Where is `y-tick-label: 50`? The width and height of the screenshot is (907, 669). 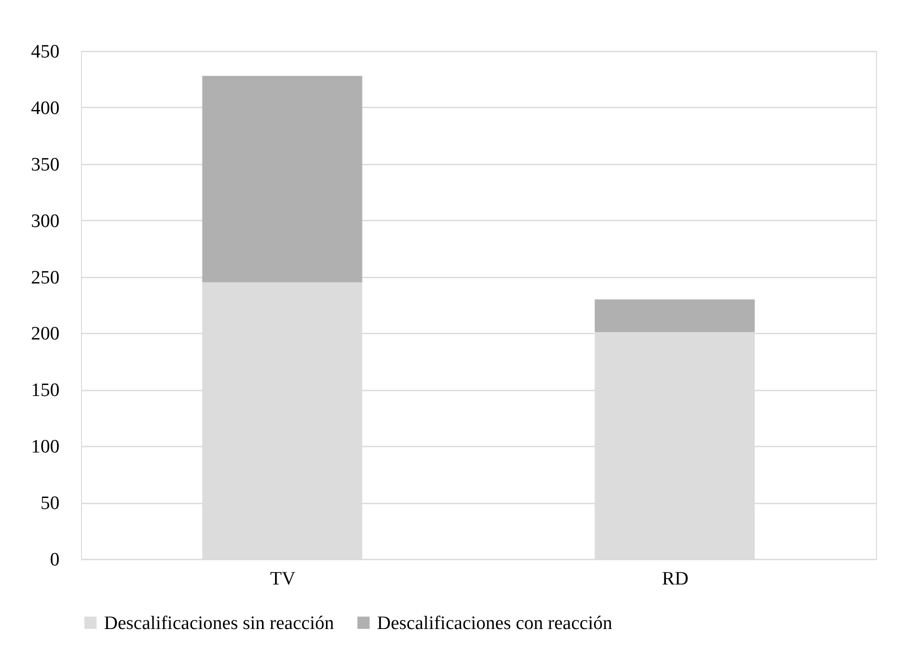 y-tick-label: 50 is located at coordinates (50, 503).